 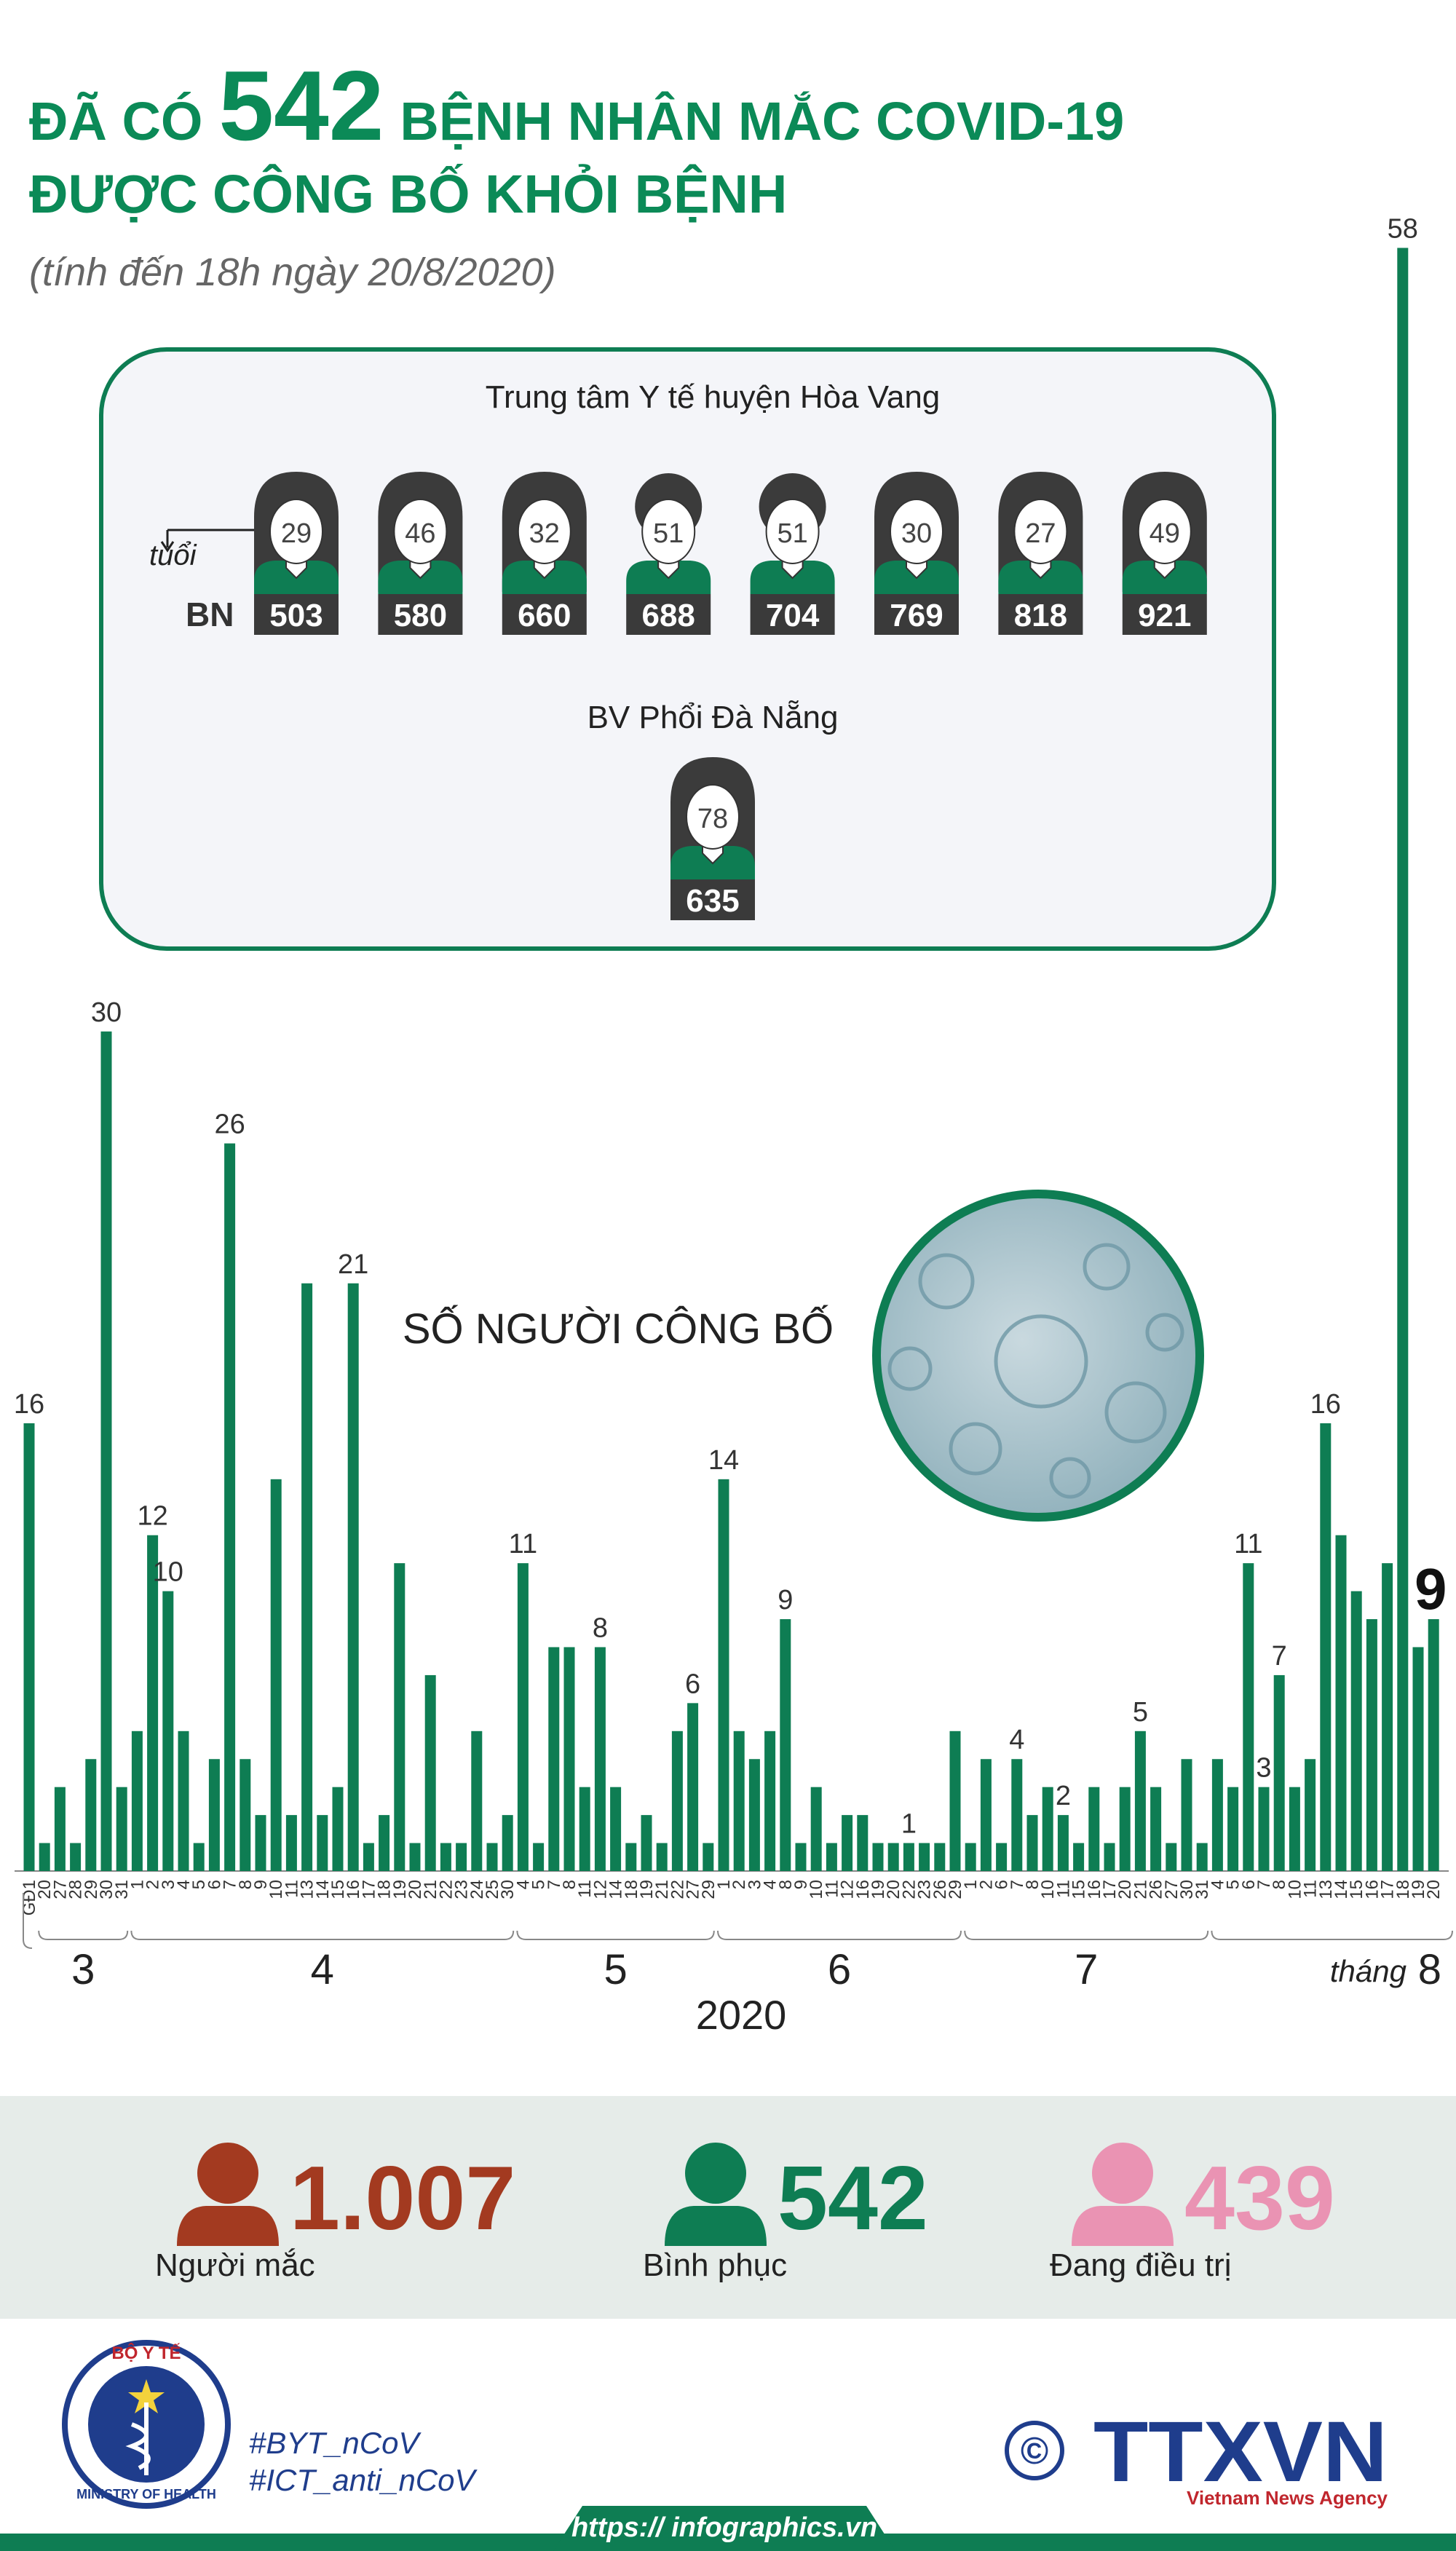 What do you see at coordinates (762, 121) in the screenshot?
I see `title-suffix: BỆNH NHÂN MẮC COVID-19` at bounding box center [762, 121].